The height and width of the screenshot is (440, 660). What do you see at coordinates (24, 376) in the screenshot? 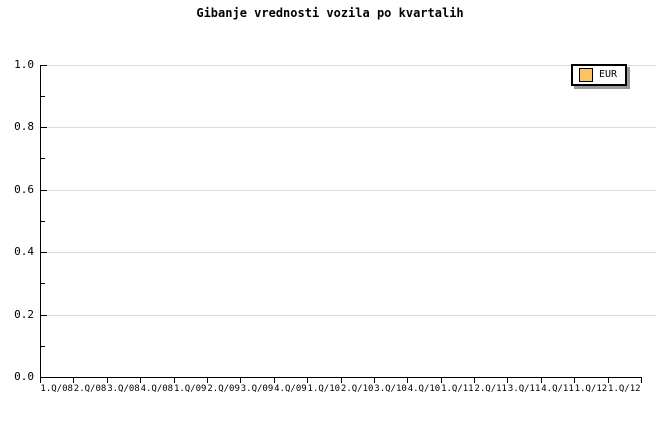
I see `y-tick-label: 0.0` at bounding box center [24, 376].